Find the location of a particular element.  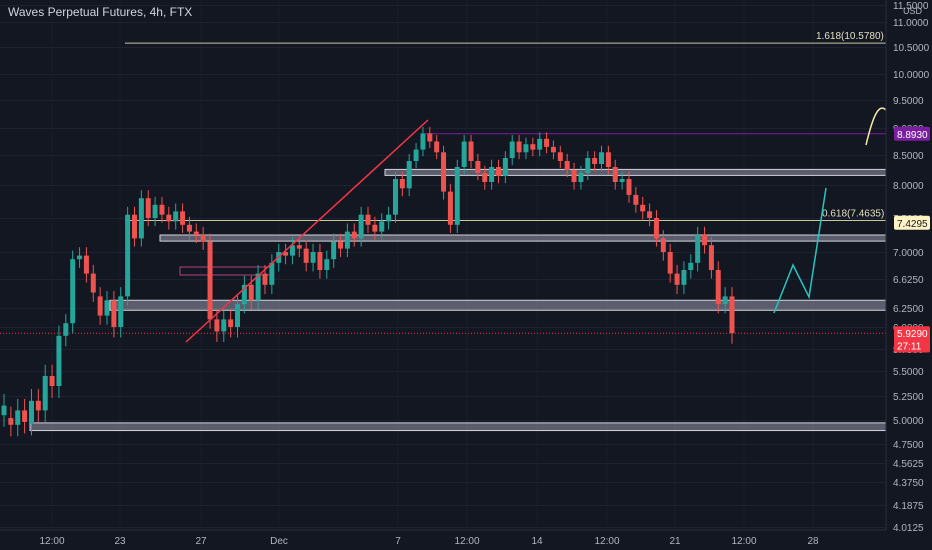

price-label-text: 27:11 is located at coordinates (909, 346).